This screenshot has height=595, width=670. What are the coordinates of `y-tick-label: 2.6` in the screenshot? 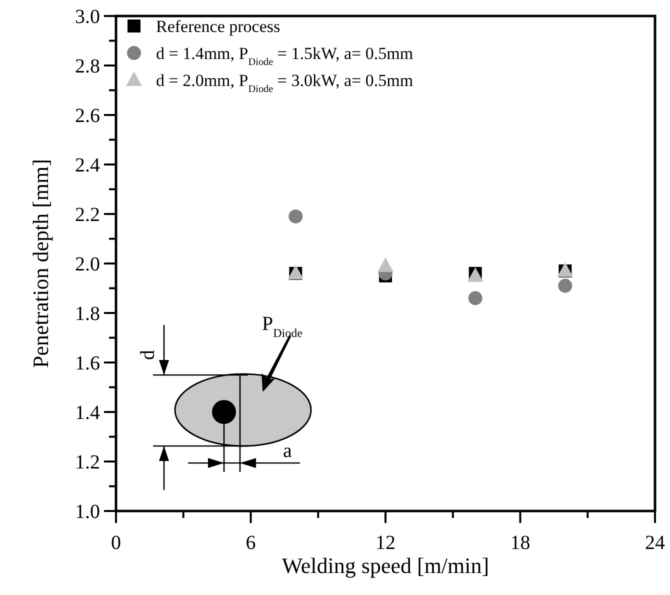 It's located at (87, 116).